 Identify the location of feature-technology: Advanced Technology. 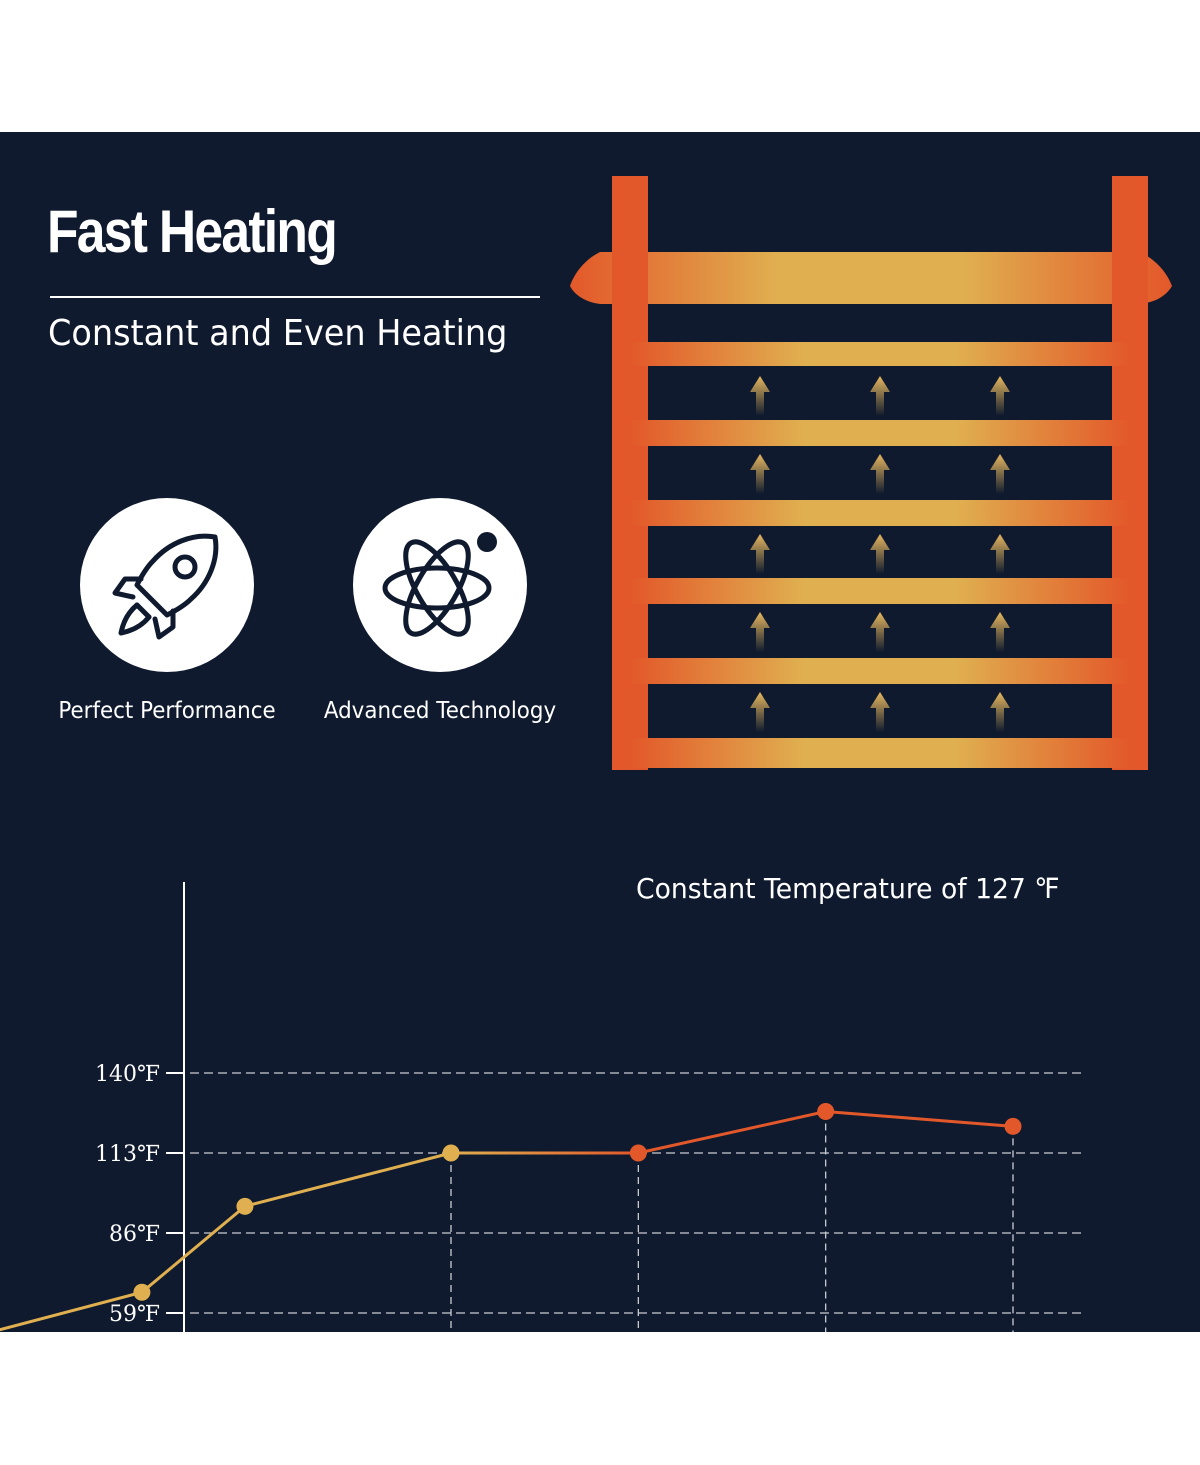
(440, 611).